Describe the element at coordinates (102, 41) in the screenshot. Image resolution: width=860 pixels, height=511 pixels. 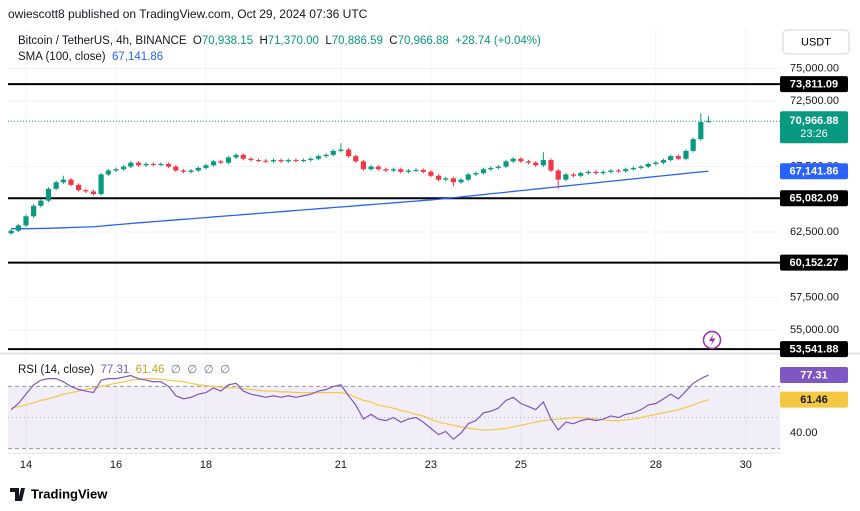
I see `symbol: Bitcoin / TetherUS, 4h, BINANCE` at that location.